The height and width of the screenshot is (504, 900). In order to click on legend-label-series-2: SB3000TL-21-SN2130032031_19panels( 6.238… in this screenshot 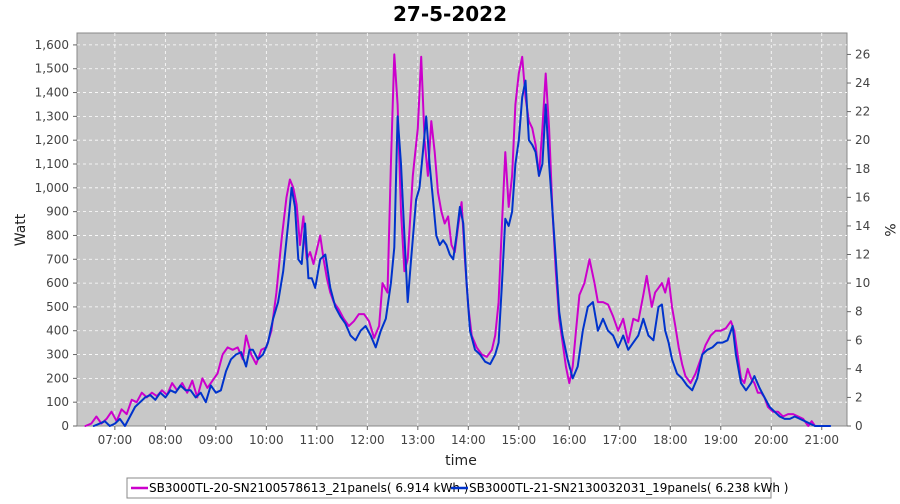, I will do `click(628, 488)`.